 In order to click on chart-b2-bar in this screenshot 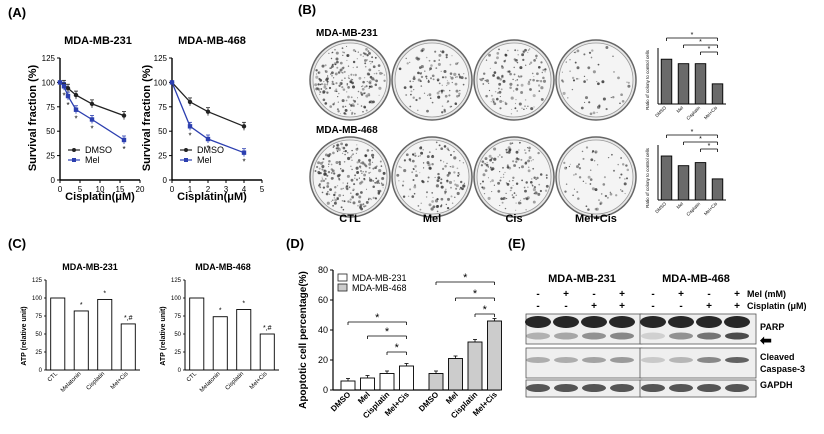, I will do `click(683, 183)`.